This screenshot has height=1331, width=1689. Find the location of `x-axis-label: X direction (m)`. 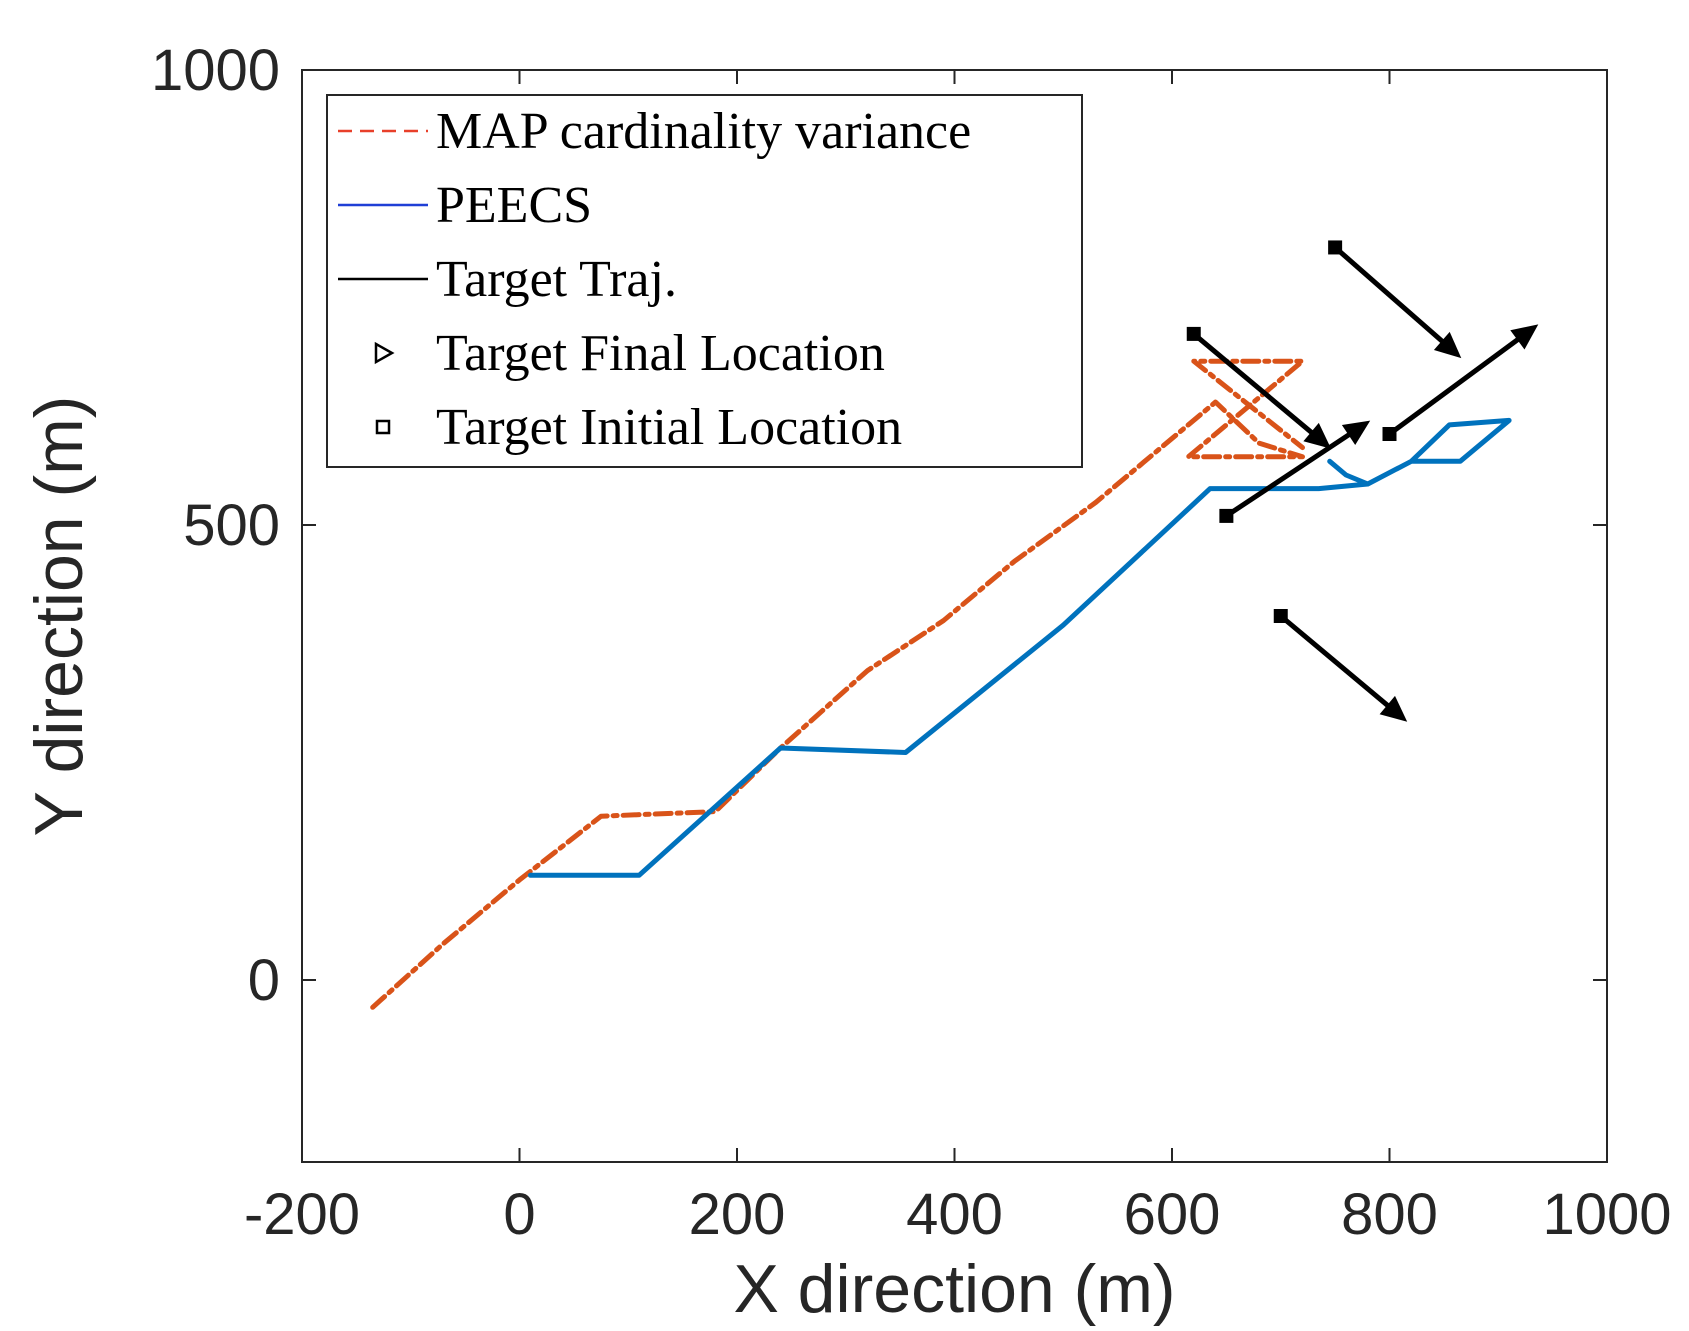

x-axis-label: X direction (m) is located at coordinates (954, 1289).